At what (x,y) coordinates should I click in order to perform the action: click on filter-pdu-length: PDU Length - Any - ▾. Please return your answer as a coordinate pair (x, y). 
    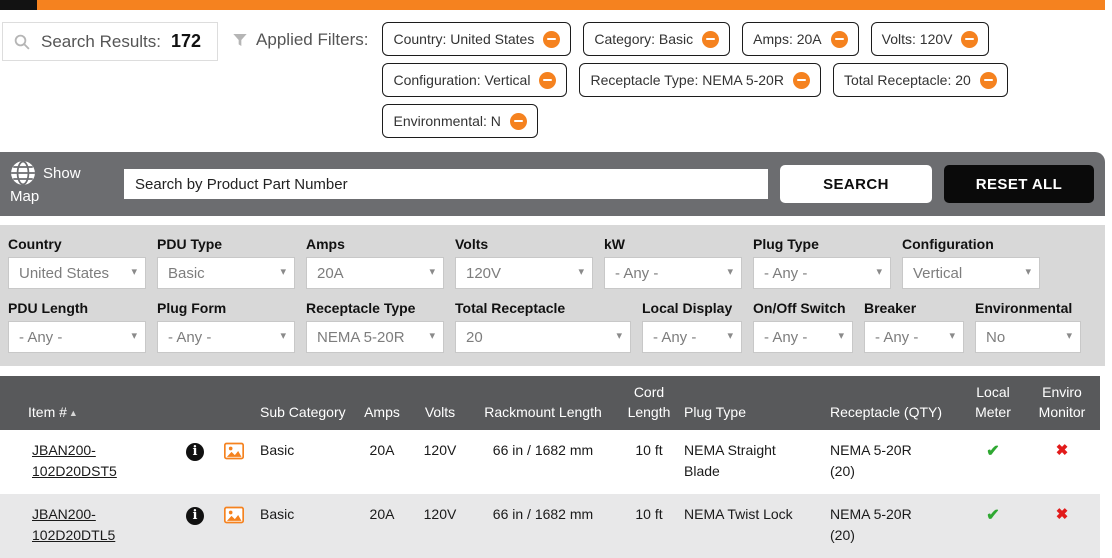
    Looking at the image, I should click on (77, 326).